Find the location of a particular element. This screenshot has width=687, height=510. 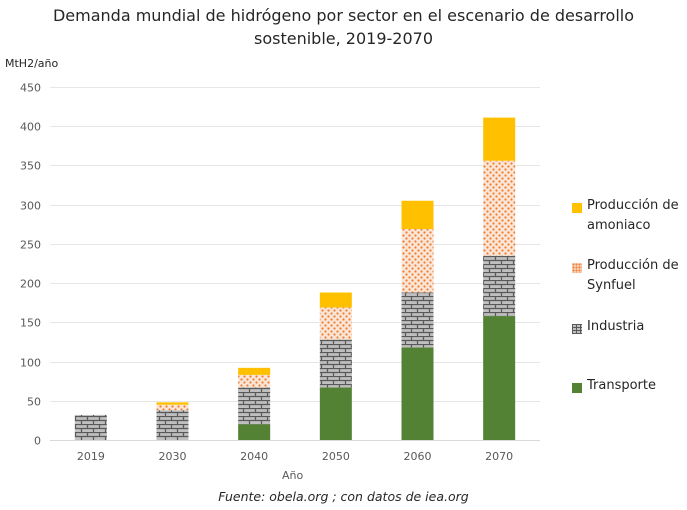

y-tick-label: 350 is located at coordinates (30, 166).